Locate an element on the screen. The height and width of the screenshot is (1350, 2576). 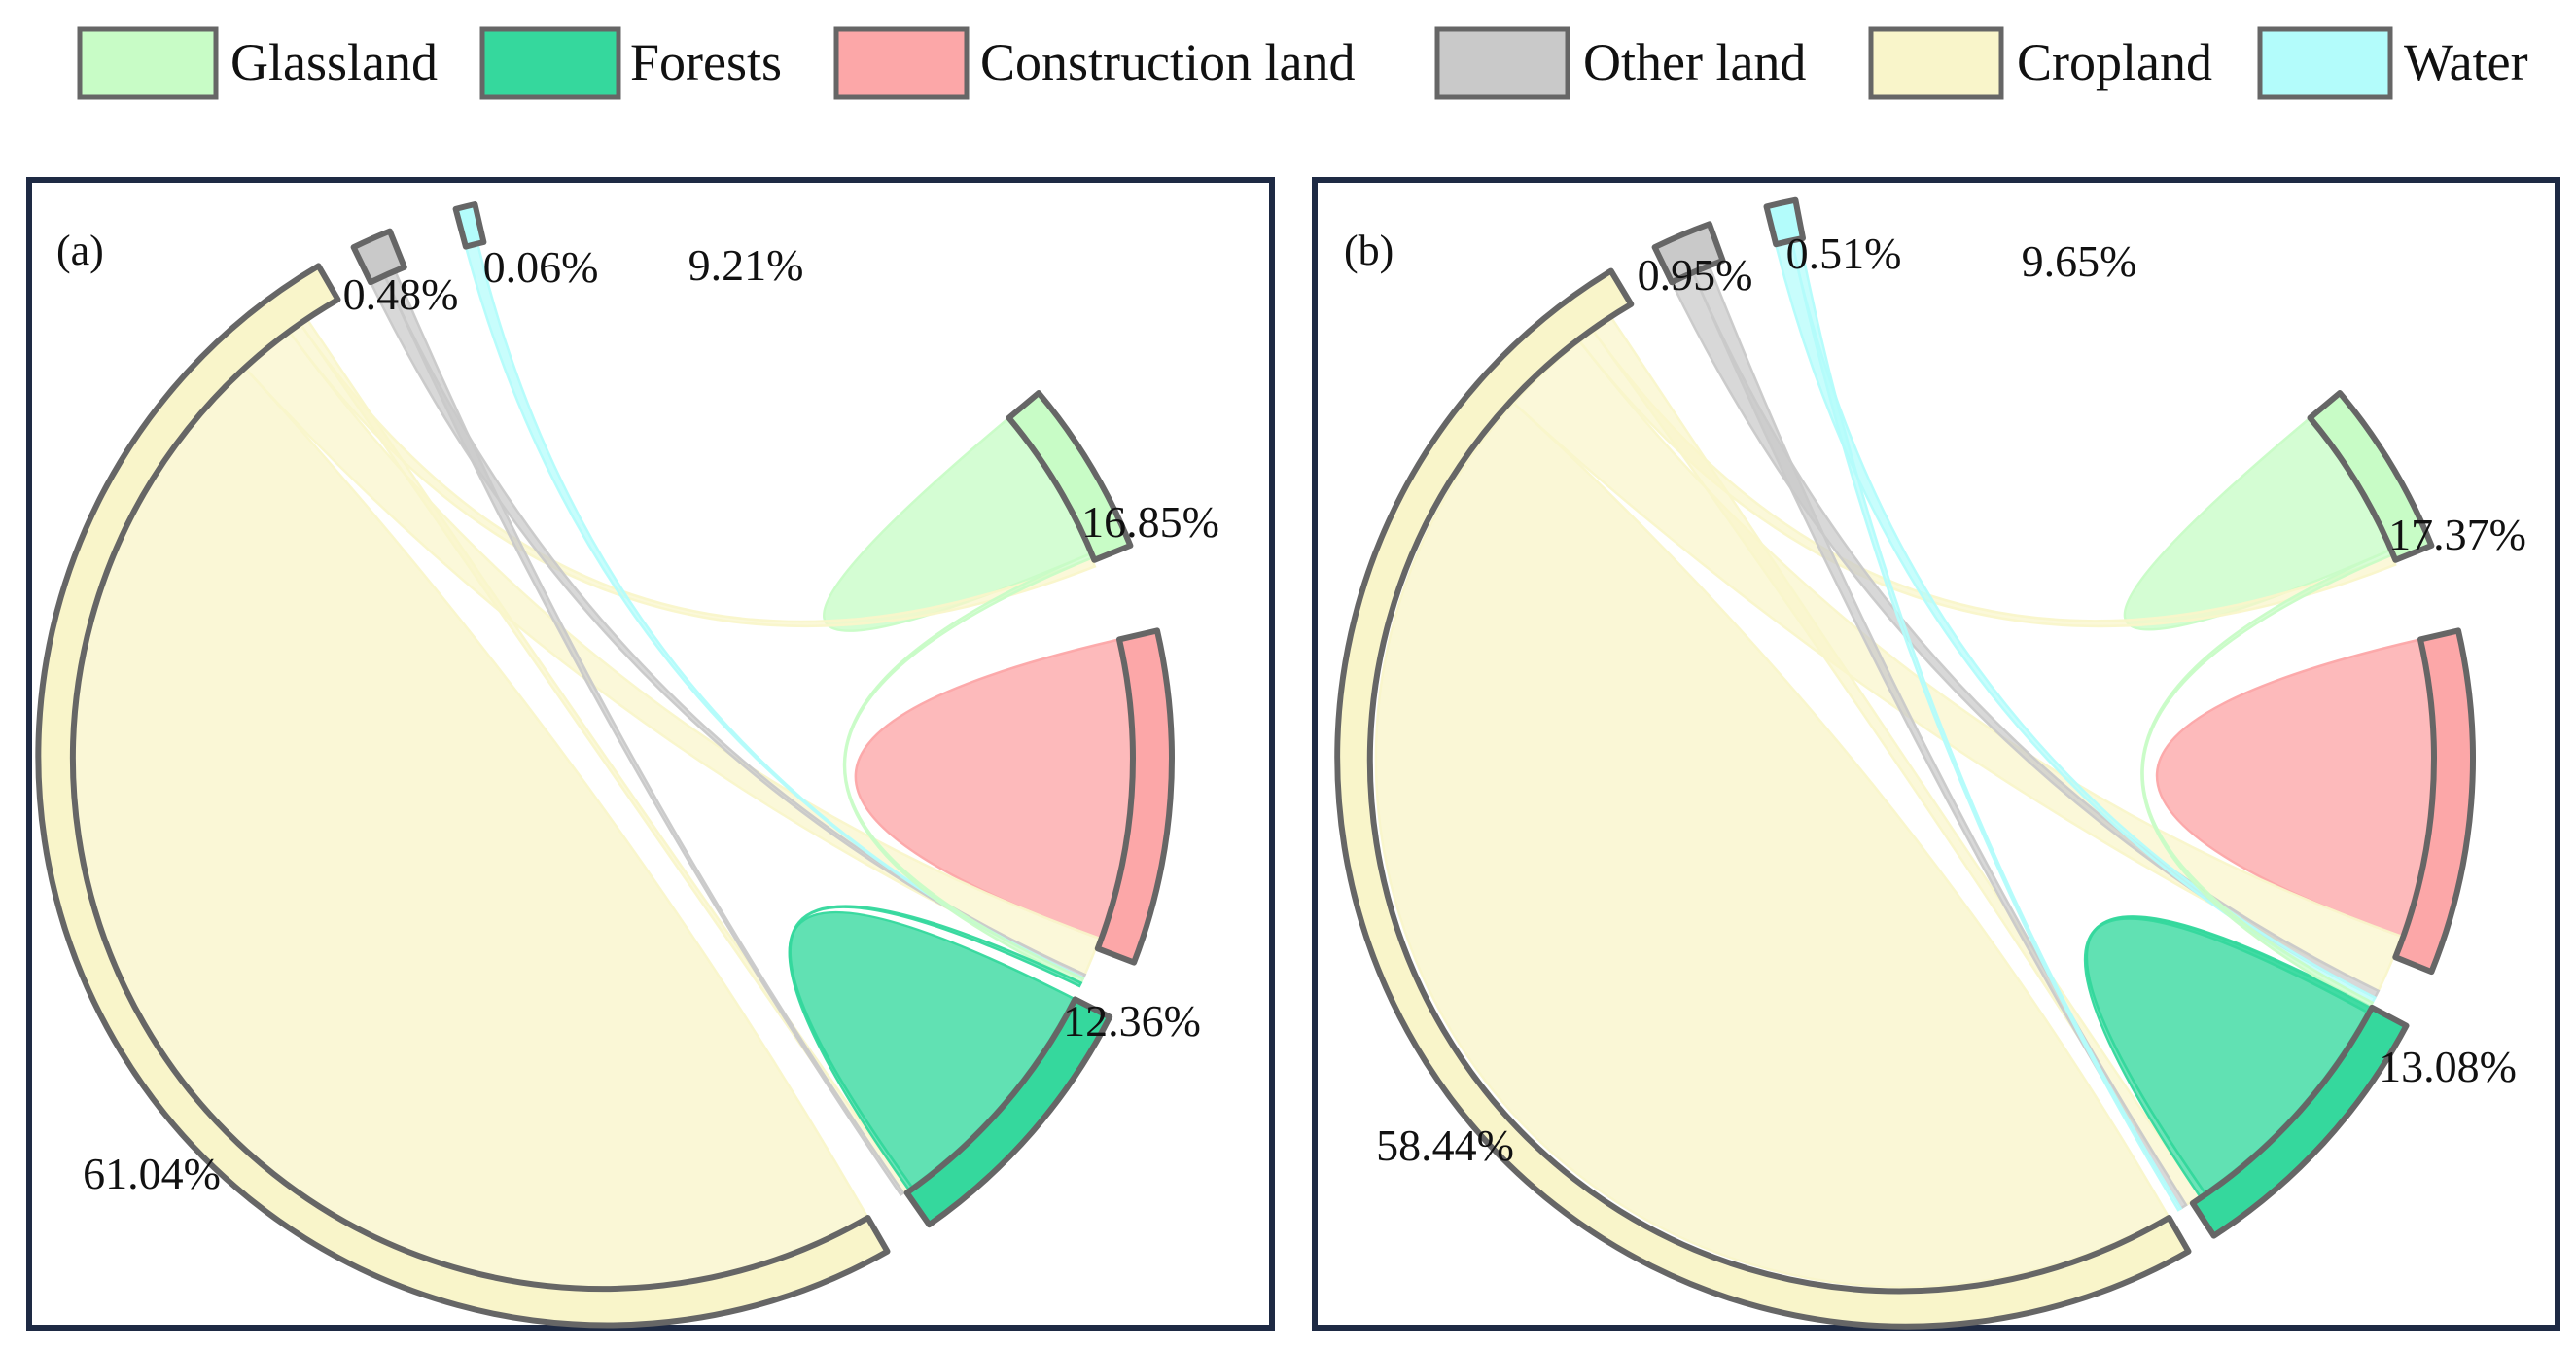
chord-a-glassland-to-construction-land is located at coordinates (967, 768).